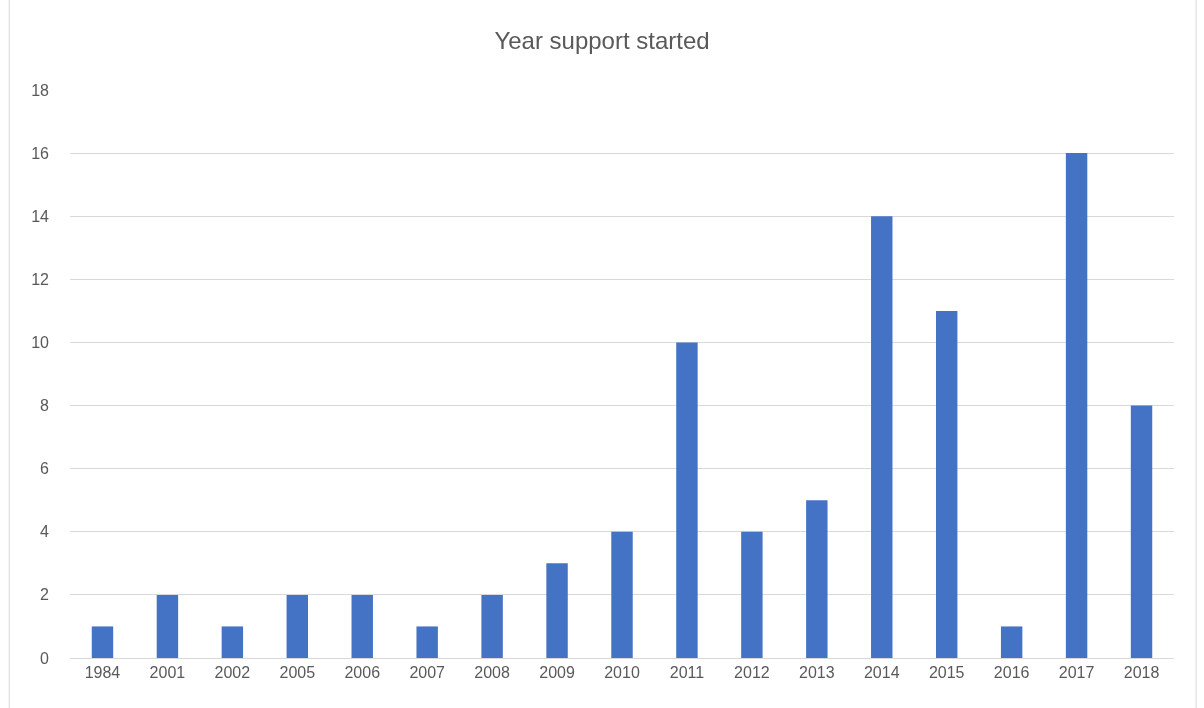  Describe the element at coordinates (602, 40) in the screenshot. I see `chart-title: Year support started` at that location.